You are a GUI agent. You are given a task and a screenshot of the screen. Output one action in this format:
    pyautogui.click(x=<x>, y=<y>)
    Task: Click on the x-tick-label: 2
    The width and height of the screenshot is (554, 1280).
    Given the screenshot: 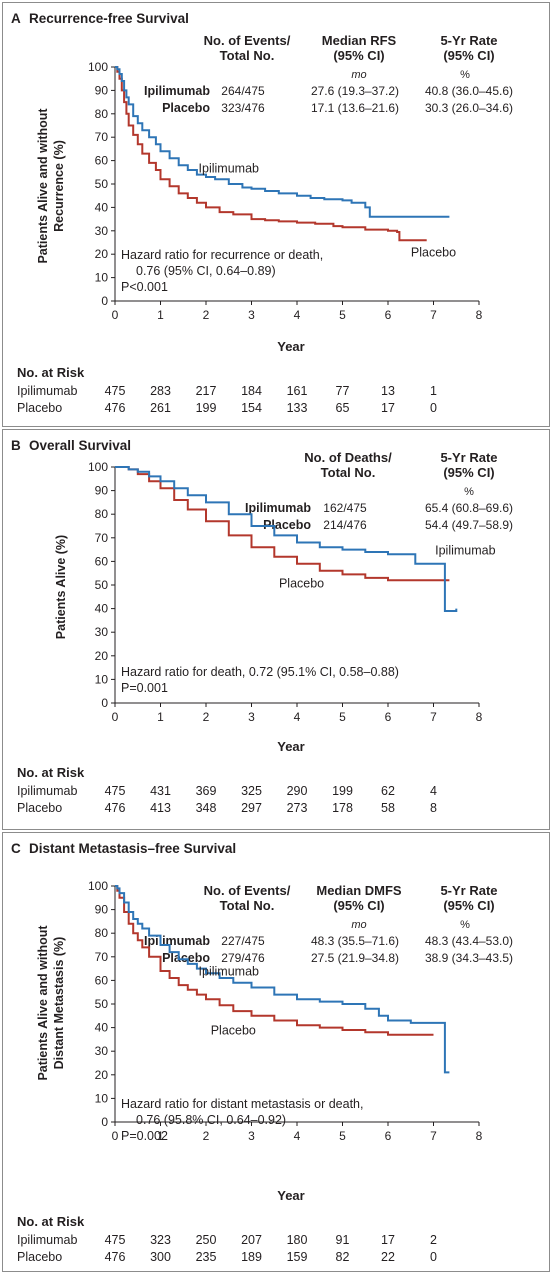 What is the action you would take?
    pyautogui.click(x=206, y=1136)
    